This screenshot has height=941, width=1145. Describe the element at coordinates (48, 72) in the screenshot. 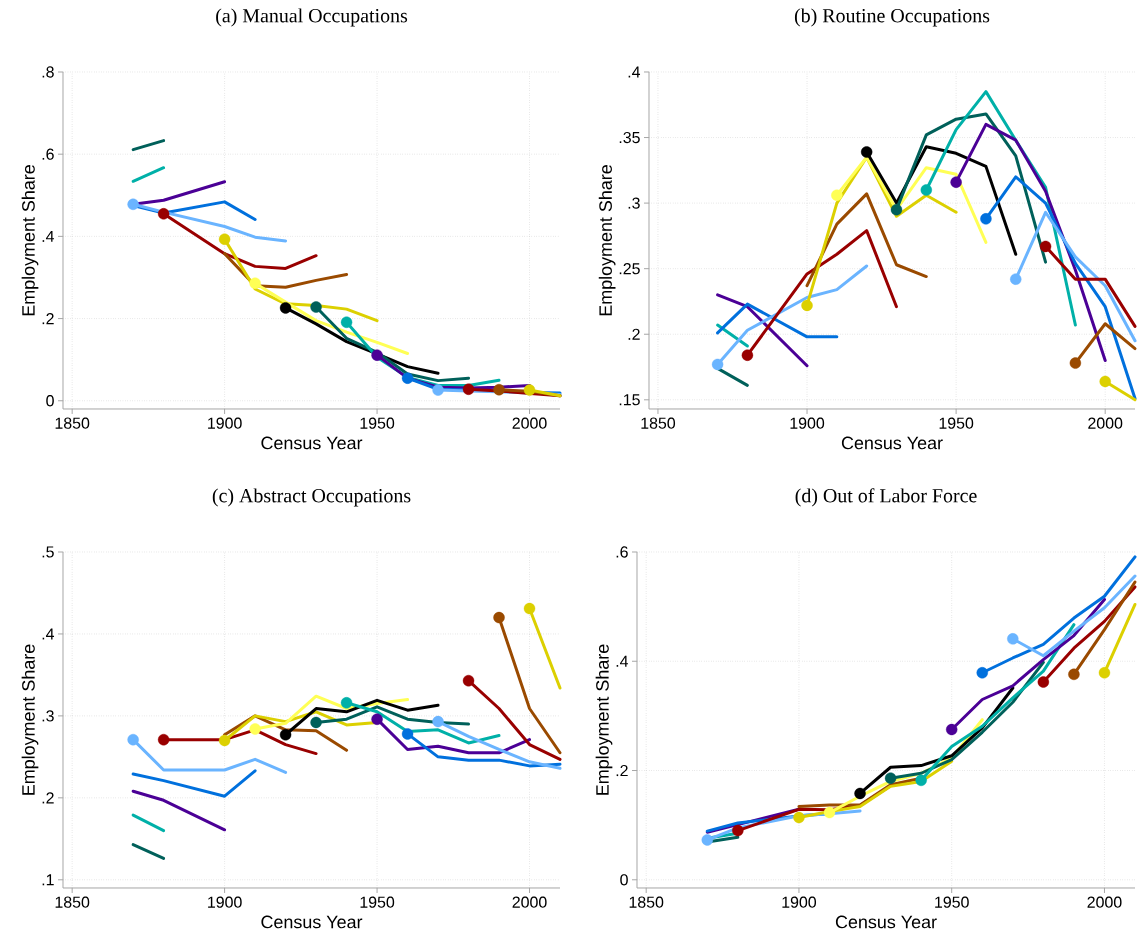

I see `y-tick-label: .8` at that location.